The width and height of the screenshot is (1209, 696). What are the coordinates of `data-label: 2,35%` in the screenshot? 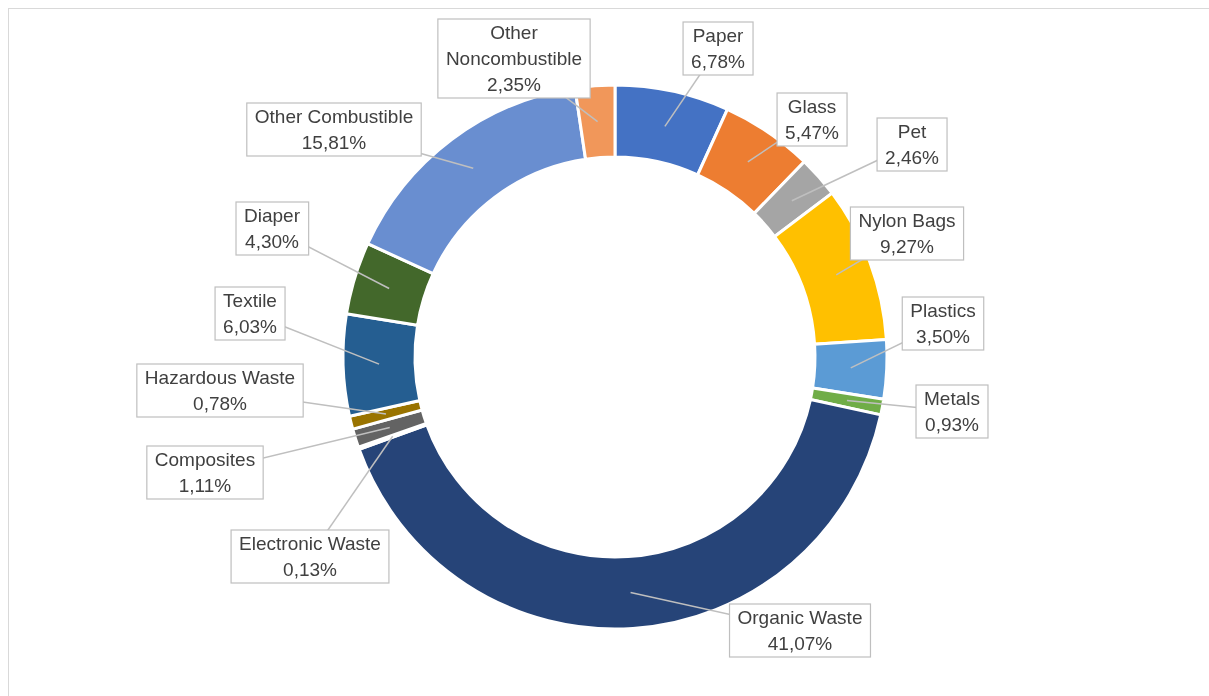 It's located at (514, 84).